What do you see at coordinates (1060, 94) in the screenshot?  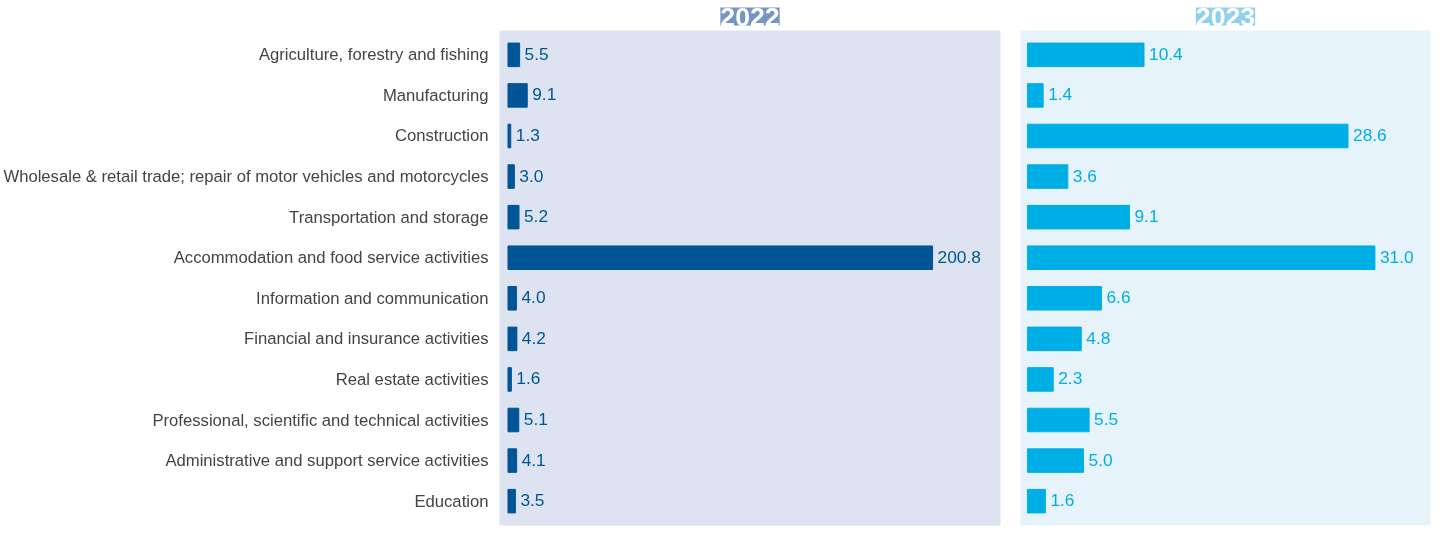 I see `data-label: 1.4` at bounding box center [1060, 94].